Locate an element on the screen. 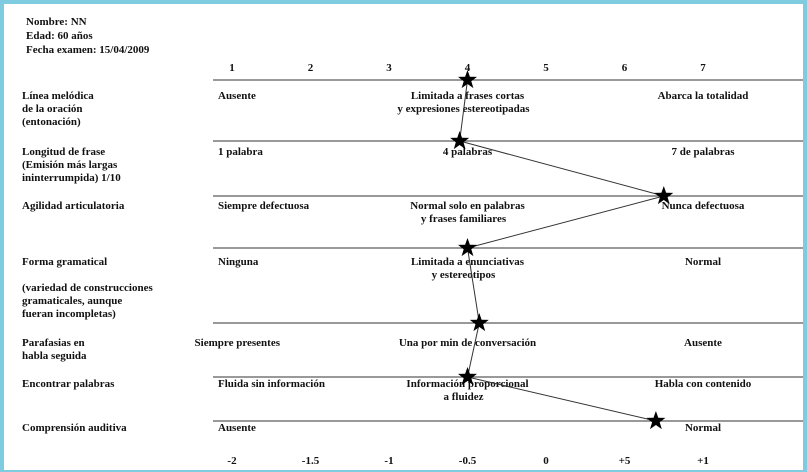  row-label: Comprensión auditiva is located at coordinates (74, 428).